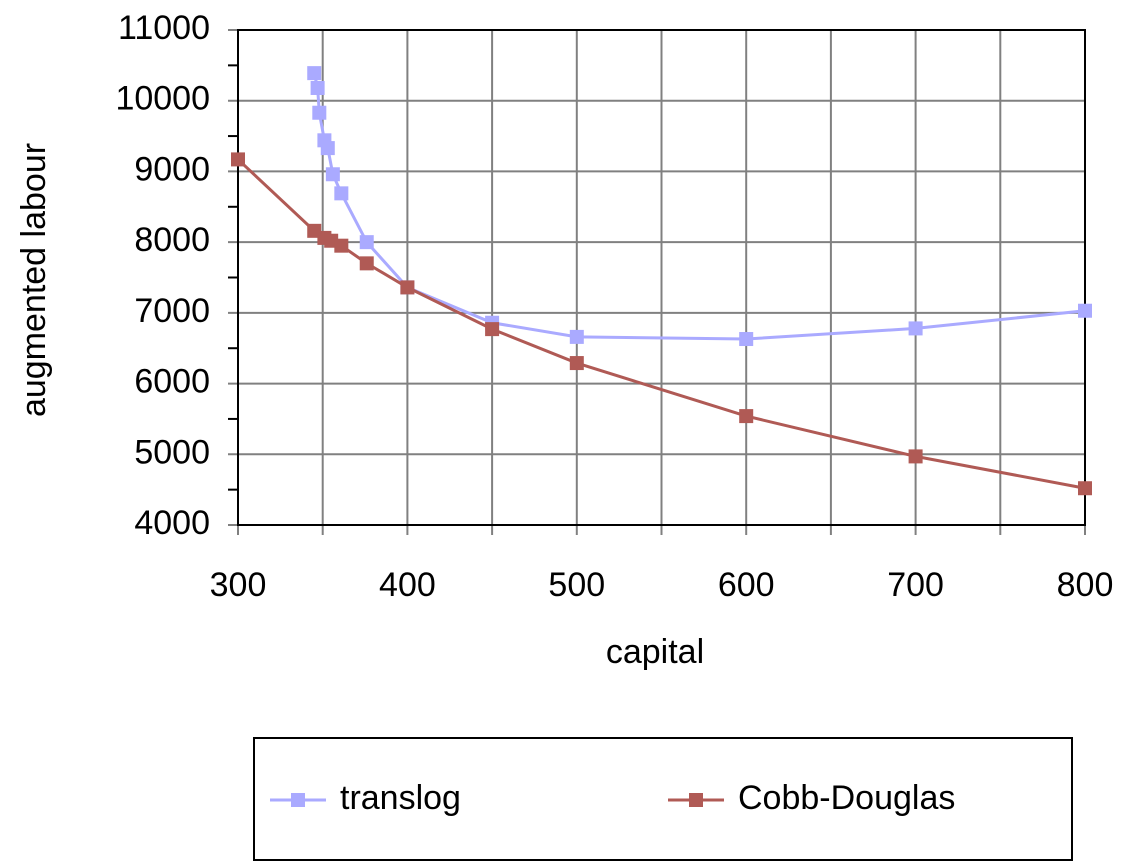  What do you see at coordinates (655, 652) in the screenshot?
I see `x-axis-label: capital` at bounding box center [655, 652].